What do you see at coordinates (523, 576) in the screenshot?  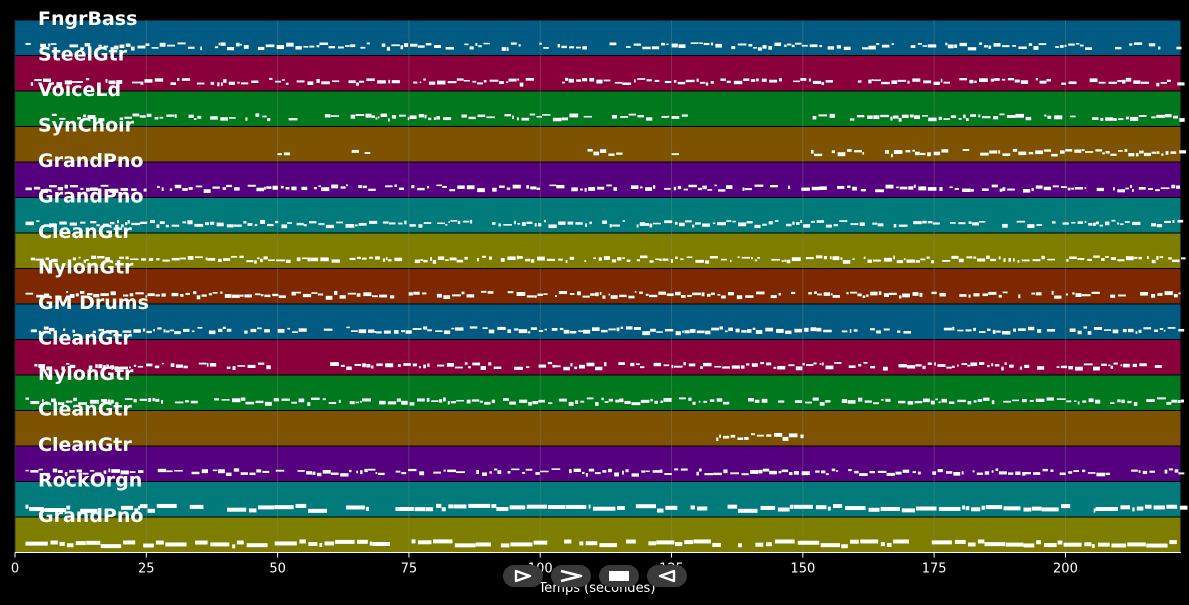 I see `play-button` at bounding box center [523, 576].